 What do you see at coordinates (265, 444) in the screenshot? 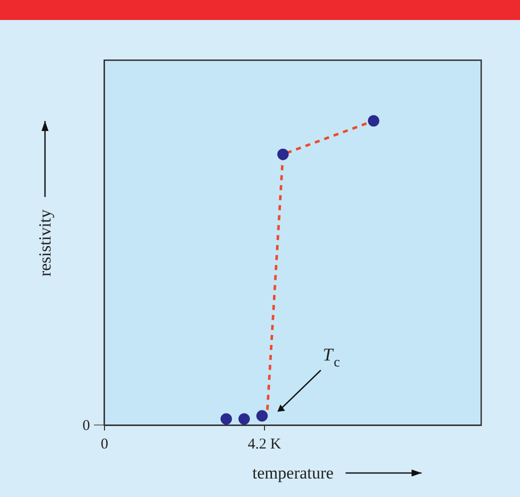
I see `x-tick-label: 4.2 K` at bounding box center [265, 444].